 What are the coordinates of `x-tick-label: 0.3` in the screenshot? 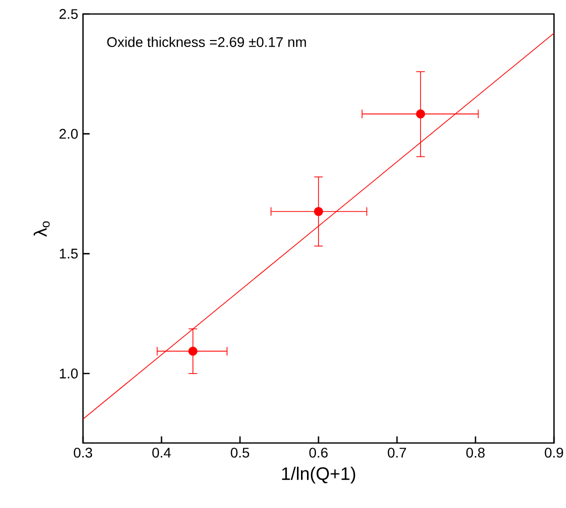 It's located at (83, 453).